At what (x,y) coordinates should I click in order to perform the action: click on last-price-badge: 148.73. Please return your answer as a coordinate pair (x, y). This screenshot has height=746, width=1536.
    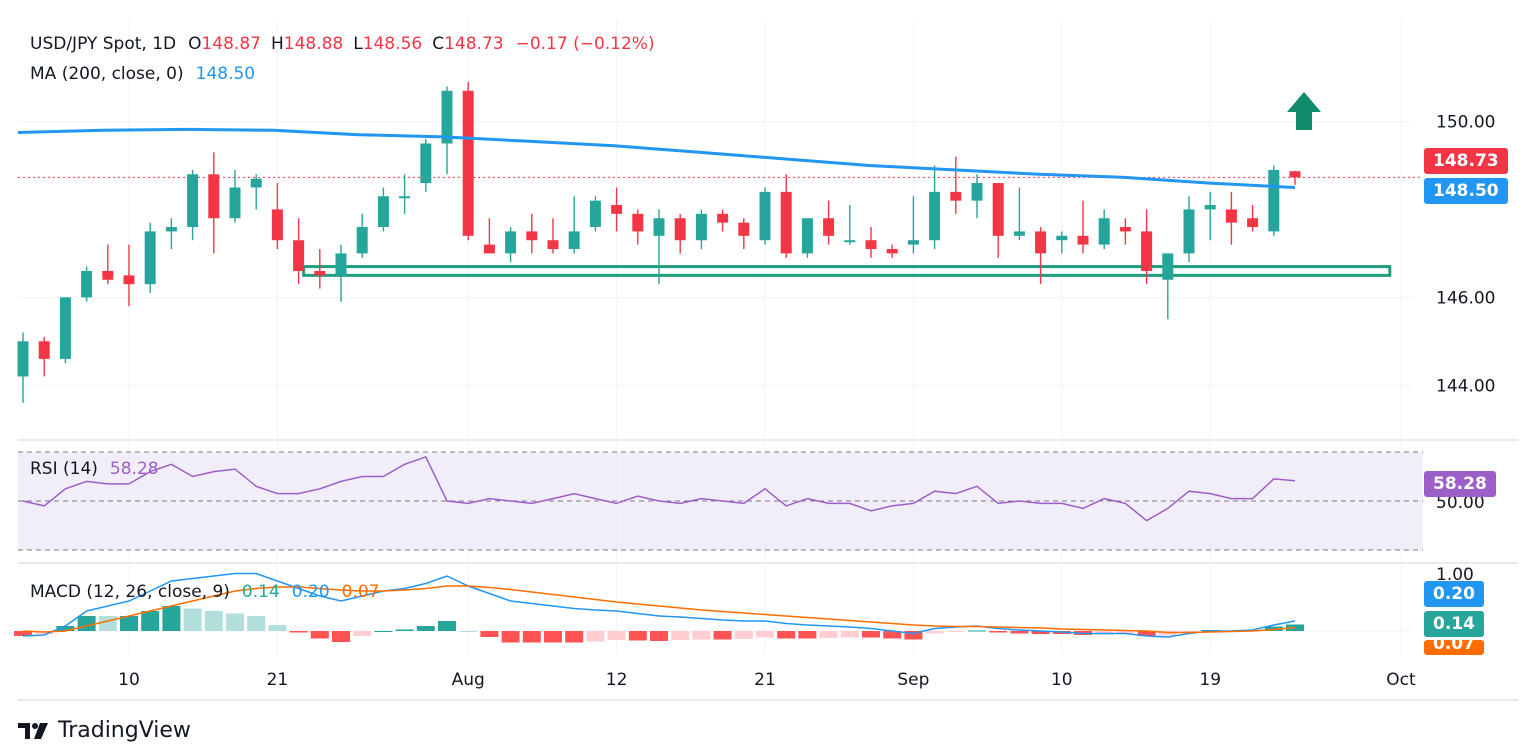
    Looking at the image, I should click on (1466, 161).